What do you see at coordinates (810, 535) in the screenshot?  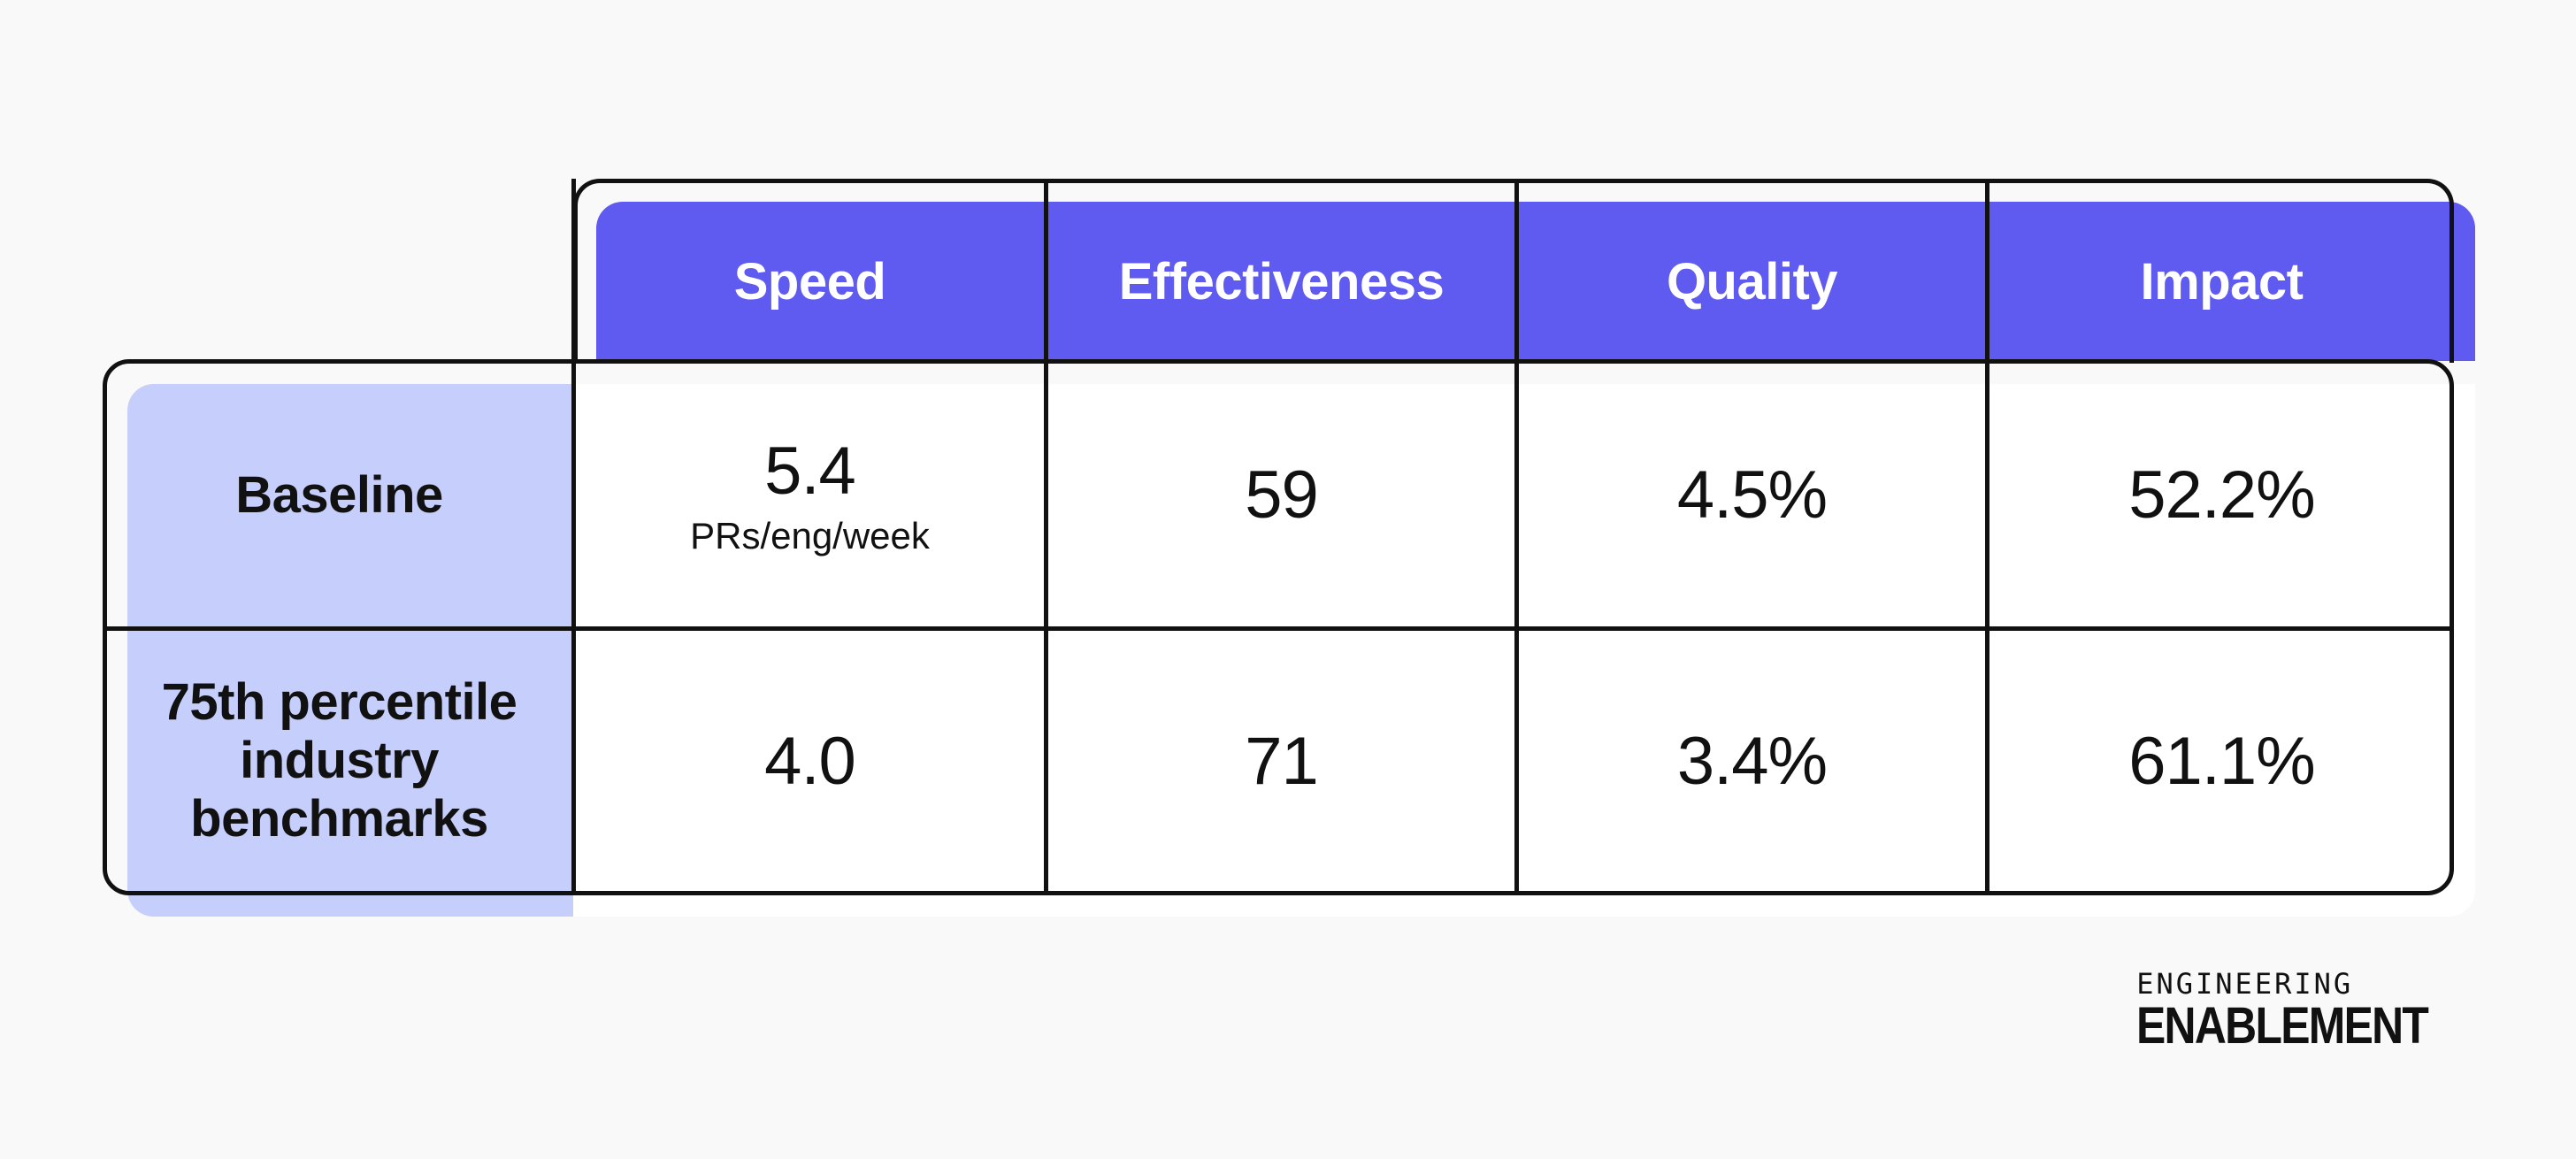 I see `unit-baseline-speed: PRs/eng/week` at bounding box center [810, 535].